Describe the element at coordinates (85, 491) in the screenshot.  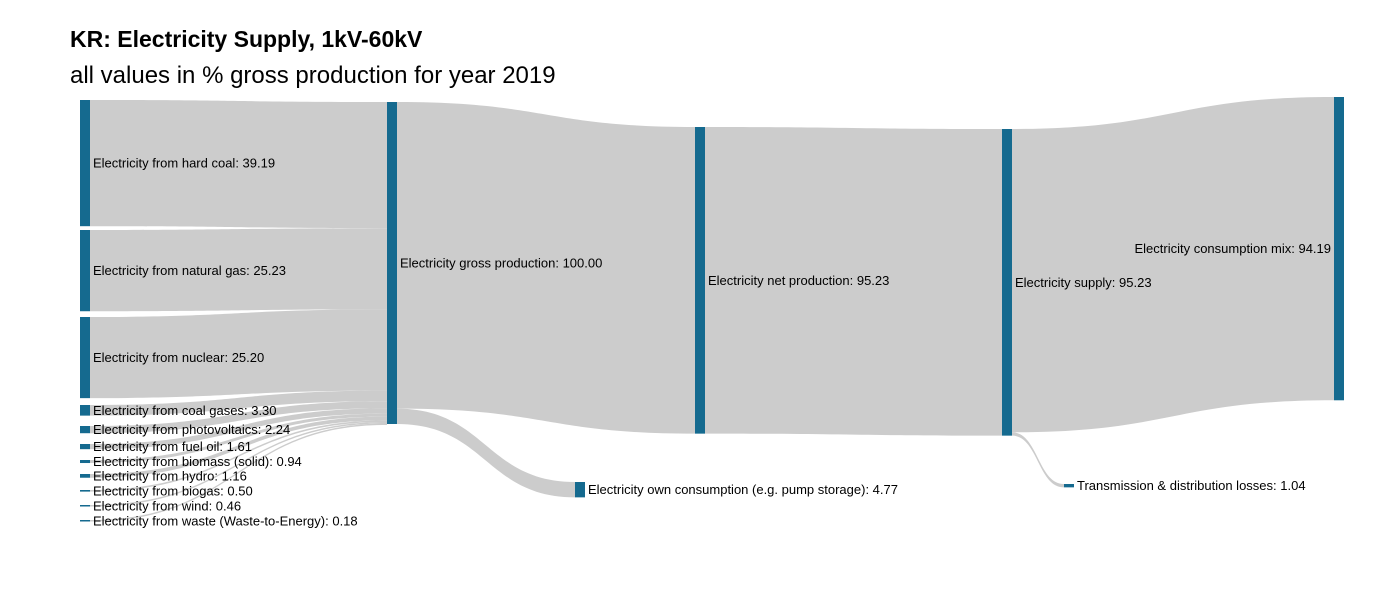
I see `node-biogas` at that location.